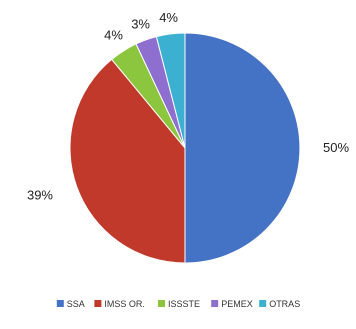  What do you see at coordinates (76, 304) in the screenshot?
I see `legend-label: SSA` at bounding box center [76, 304].